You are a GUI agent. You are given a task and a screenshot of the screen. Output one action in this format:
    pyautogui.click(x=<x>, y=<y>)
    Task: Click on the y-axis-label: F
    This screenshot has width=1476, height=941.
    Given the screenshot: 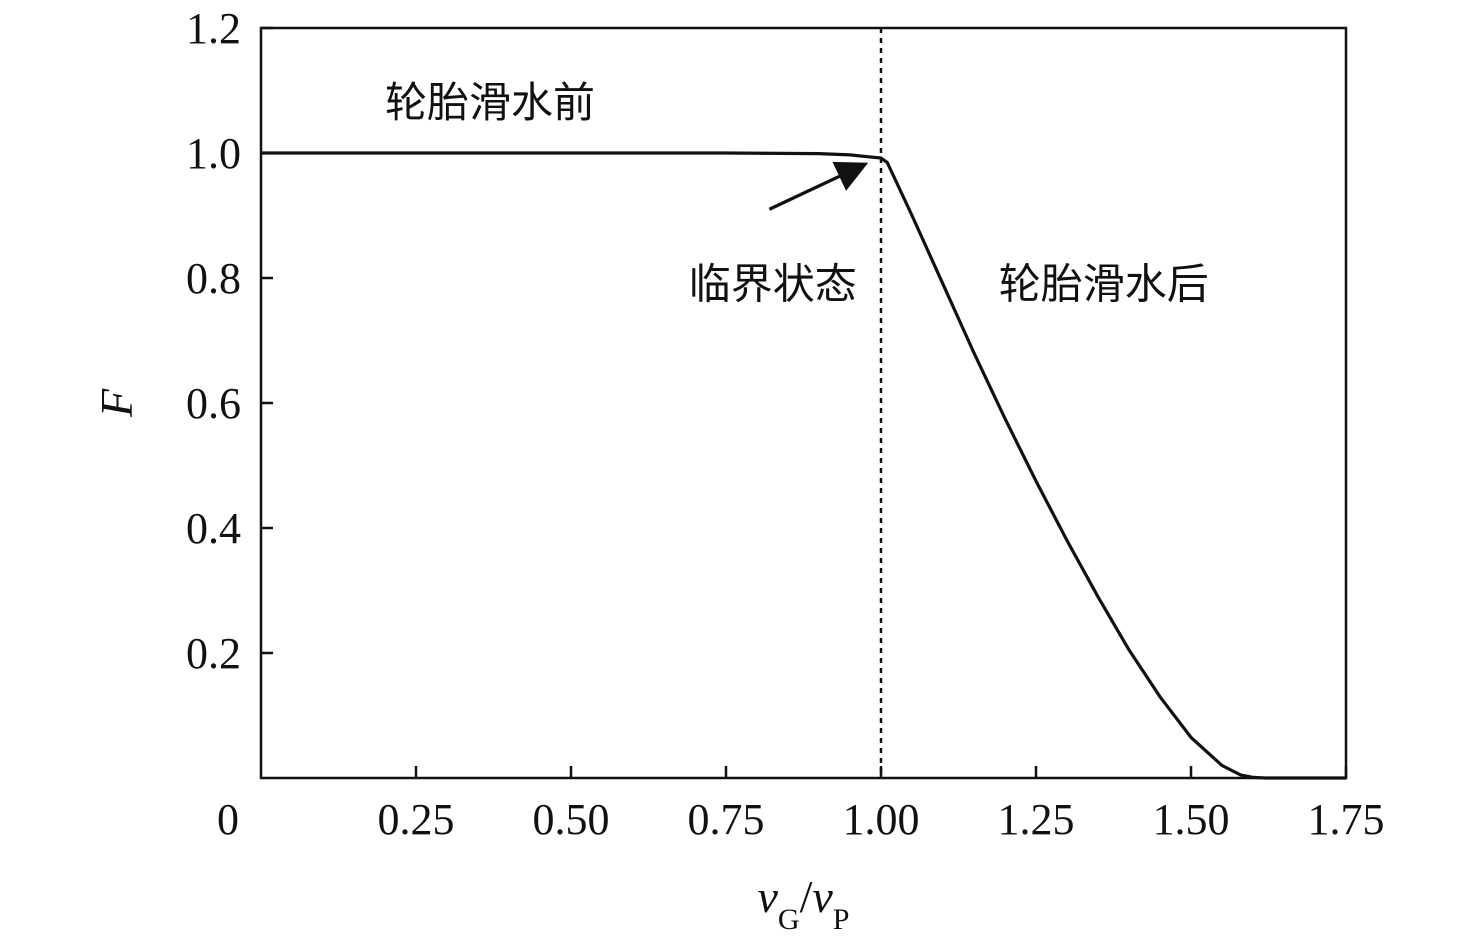 What is the action you would take?
    pyautogui.click(x=116, y=403)
    